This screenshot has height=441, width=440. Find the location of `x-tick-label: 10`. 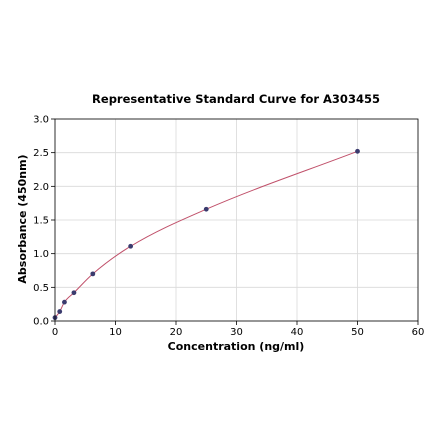

x-tick-label: 10 is located at coordinates (115, 332).